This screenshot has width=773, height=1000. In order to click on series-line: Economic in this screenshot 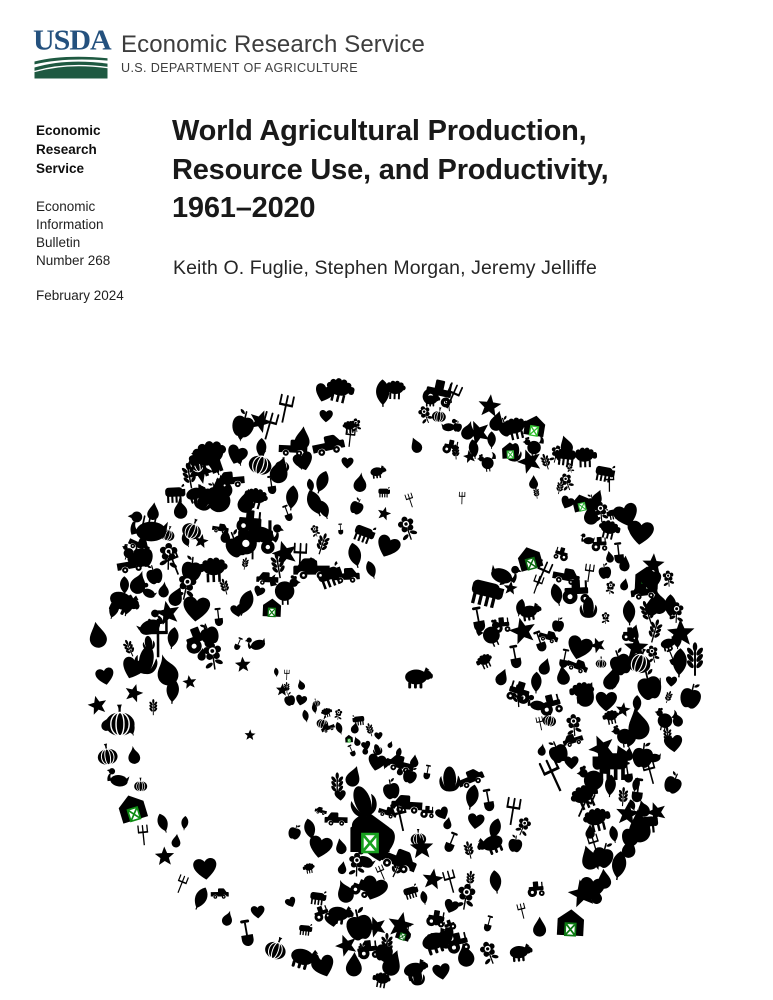, I will do `click(68, 130)`.